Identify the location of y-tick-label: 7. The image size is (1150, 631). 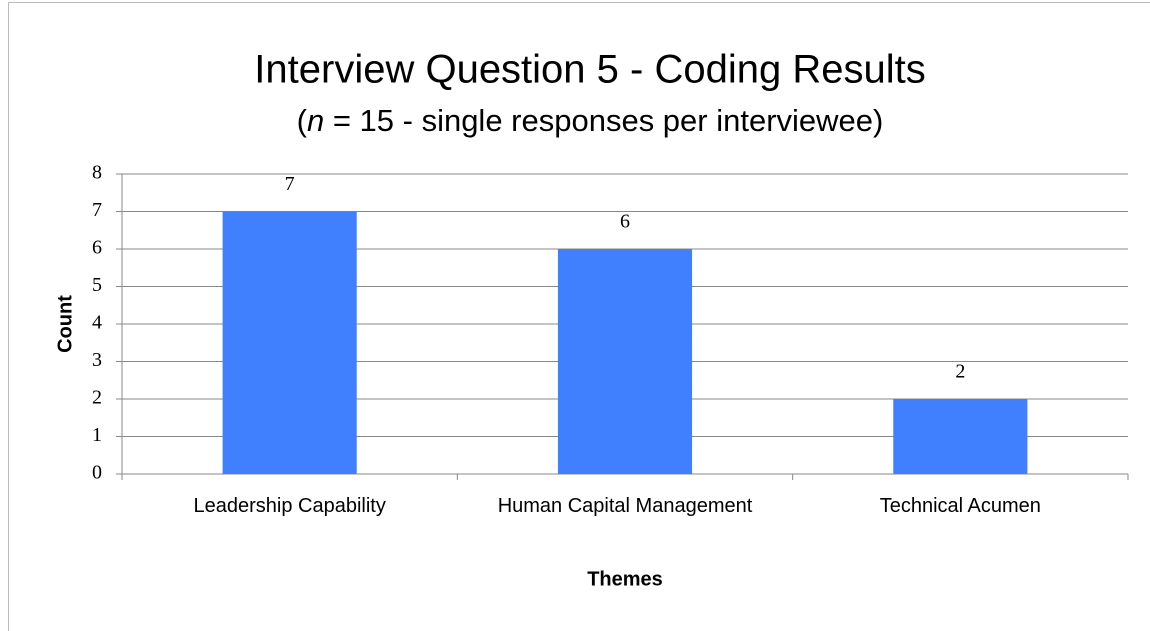
(97, 210).